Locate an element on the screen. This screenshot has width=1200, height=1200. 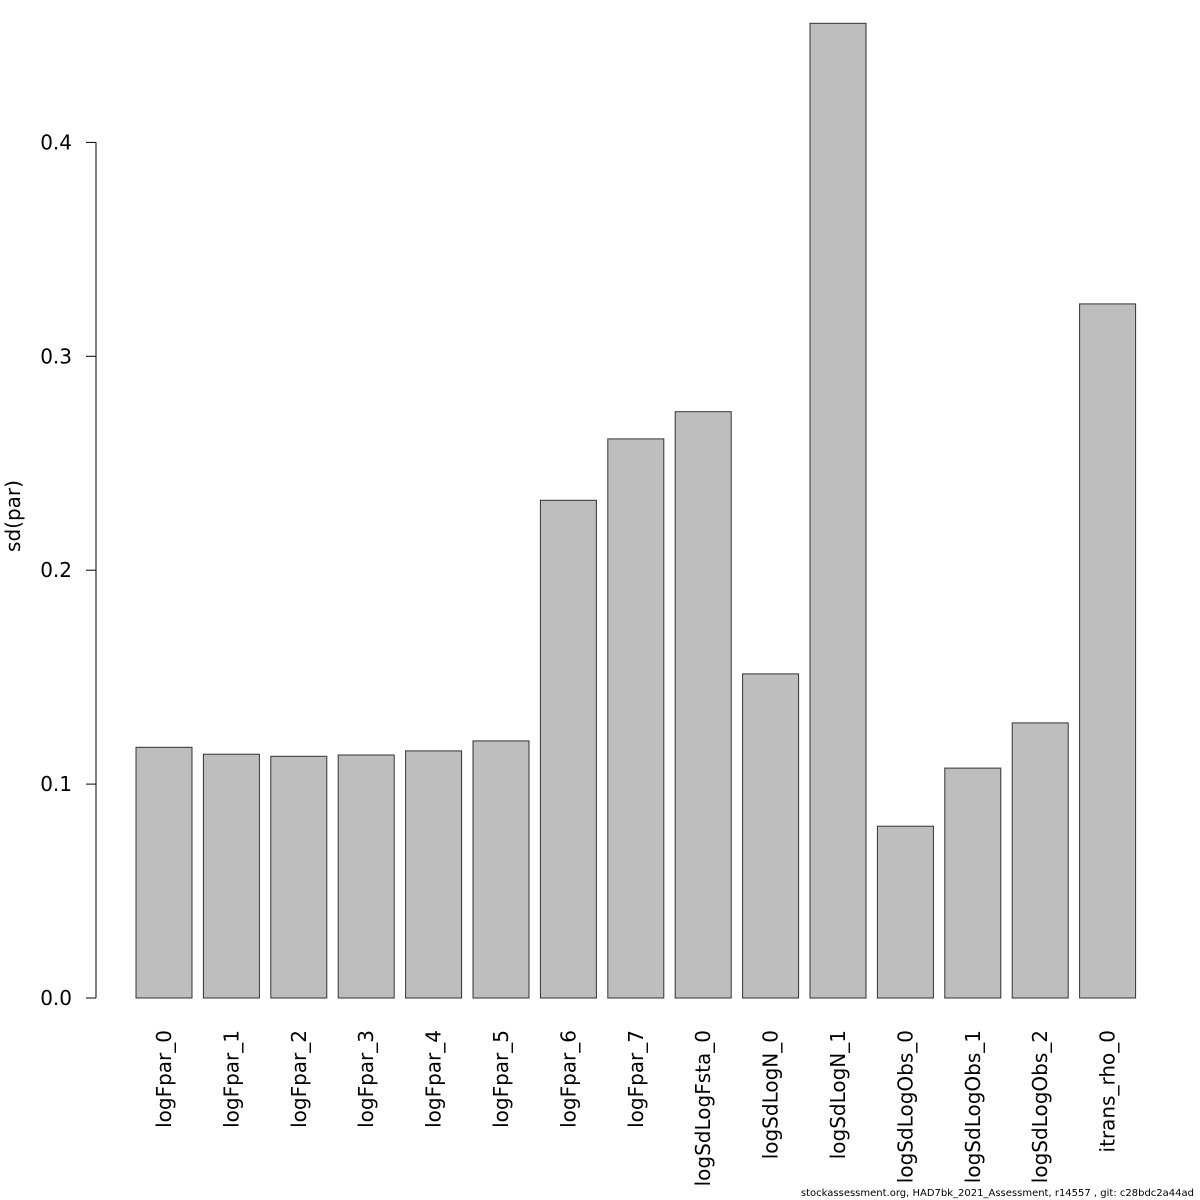
y-tick-label: 0.1 is located at coordinates (56, 784).